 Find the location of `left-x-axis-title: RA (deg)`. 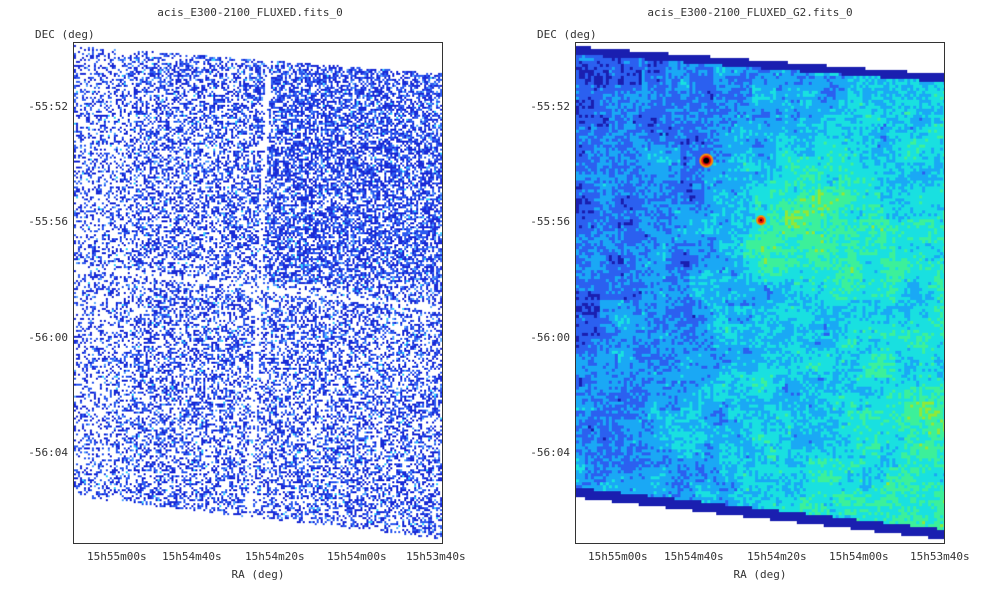

left-x-axis-title: RA (deg) is located at coordinates (258, 574).